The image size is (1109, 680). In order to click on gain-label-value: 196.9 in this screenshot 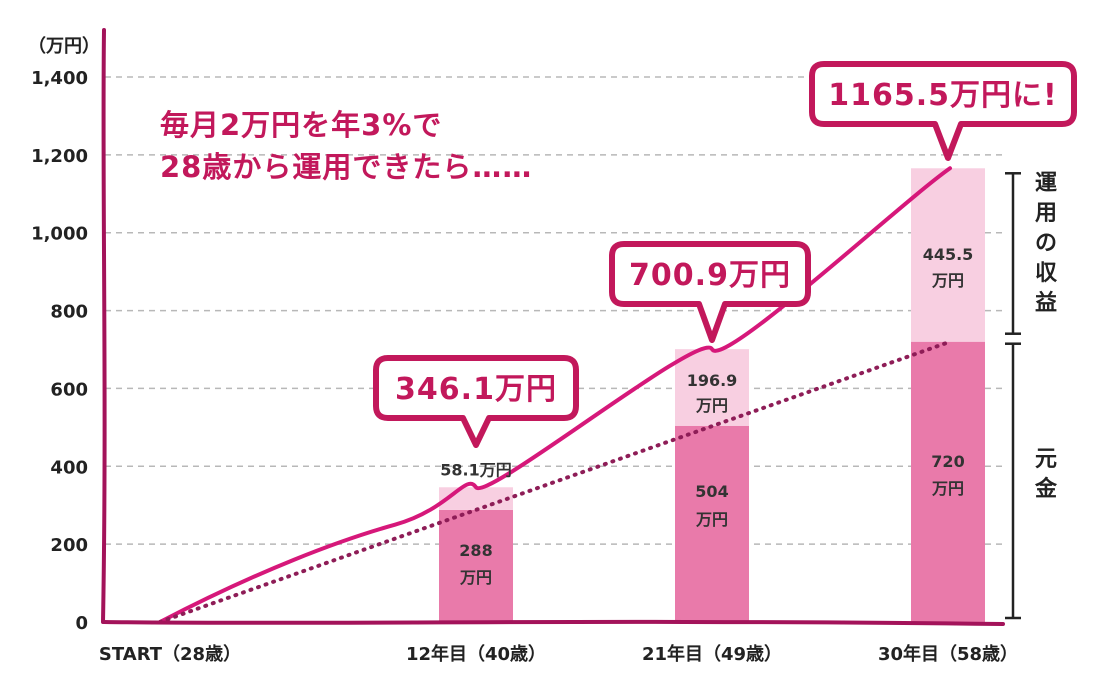, I will do `click(712, 380)`.